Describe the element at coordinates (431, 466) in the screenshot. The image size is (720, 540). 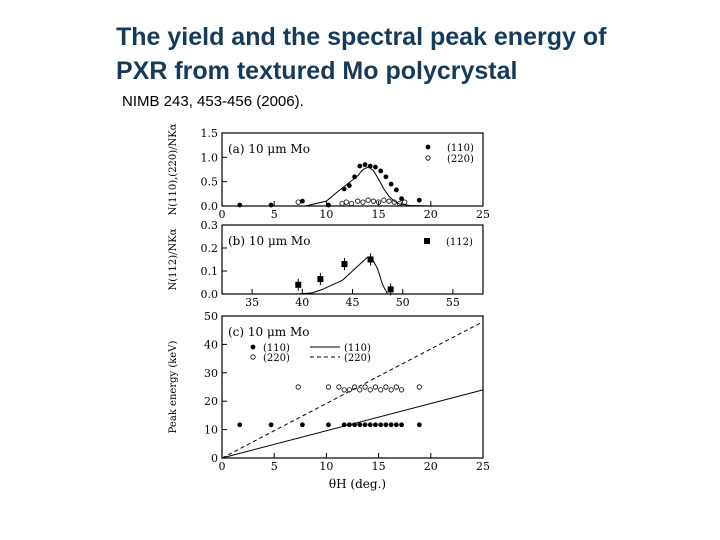
I see `x-tick-label: 20` at that location.